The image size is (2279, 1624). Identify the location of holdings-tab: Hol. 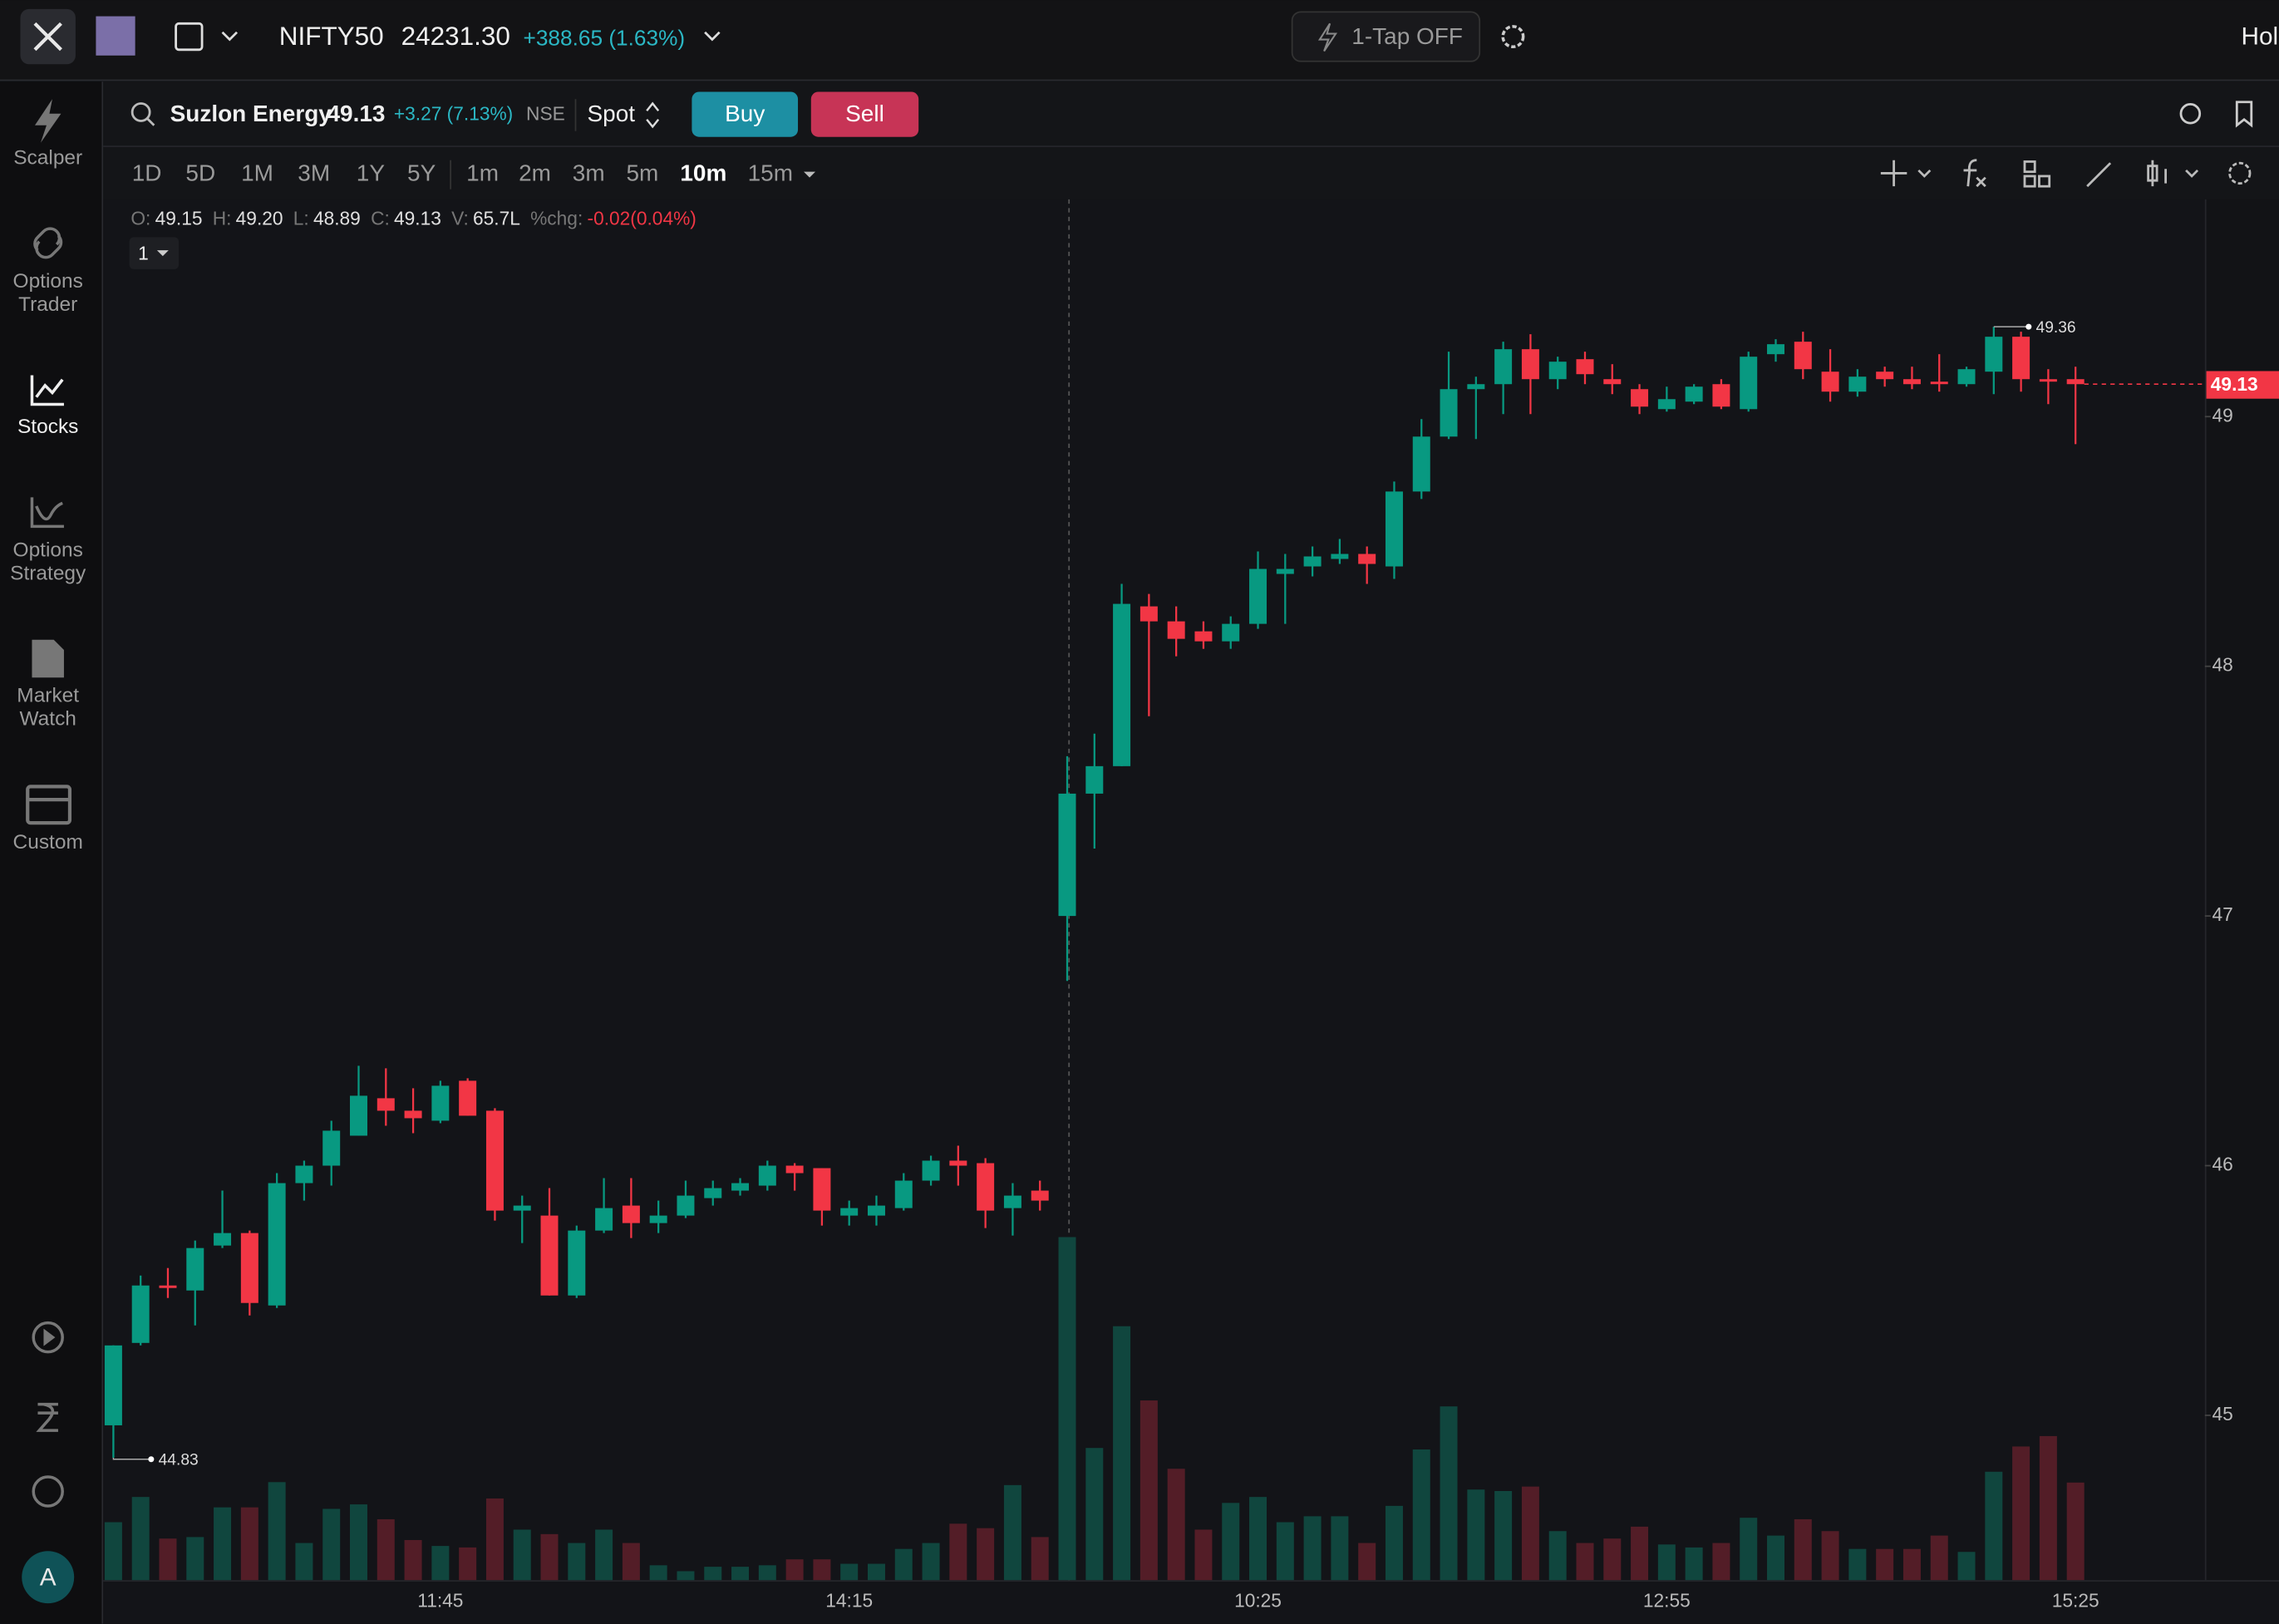
(2260, 37).